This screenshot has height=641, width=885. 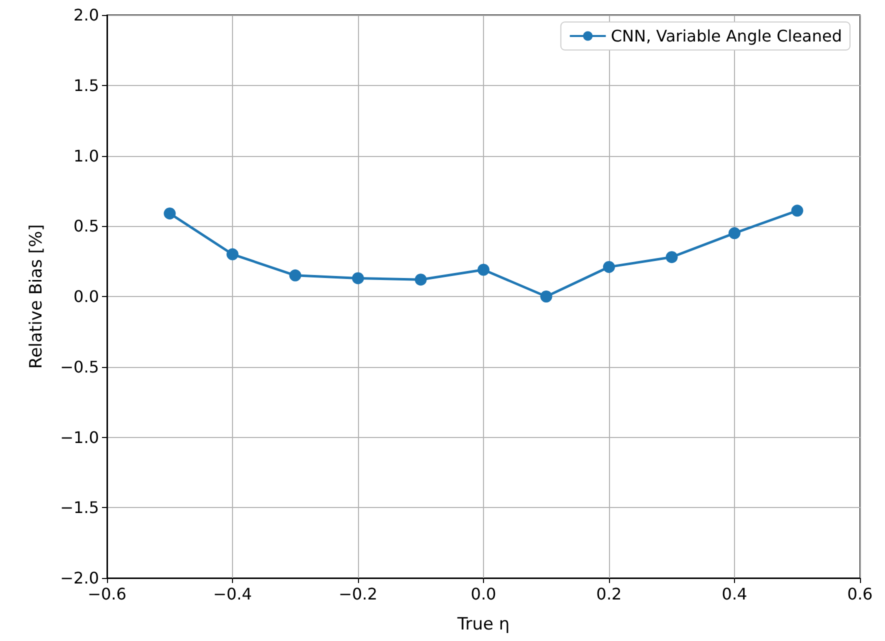 I want to click on y-tick-label: 1.0, so click(x=86, y=156).